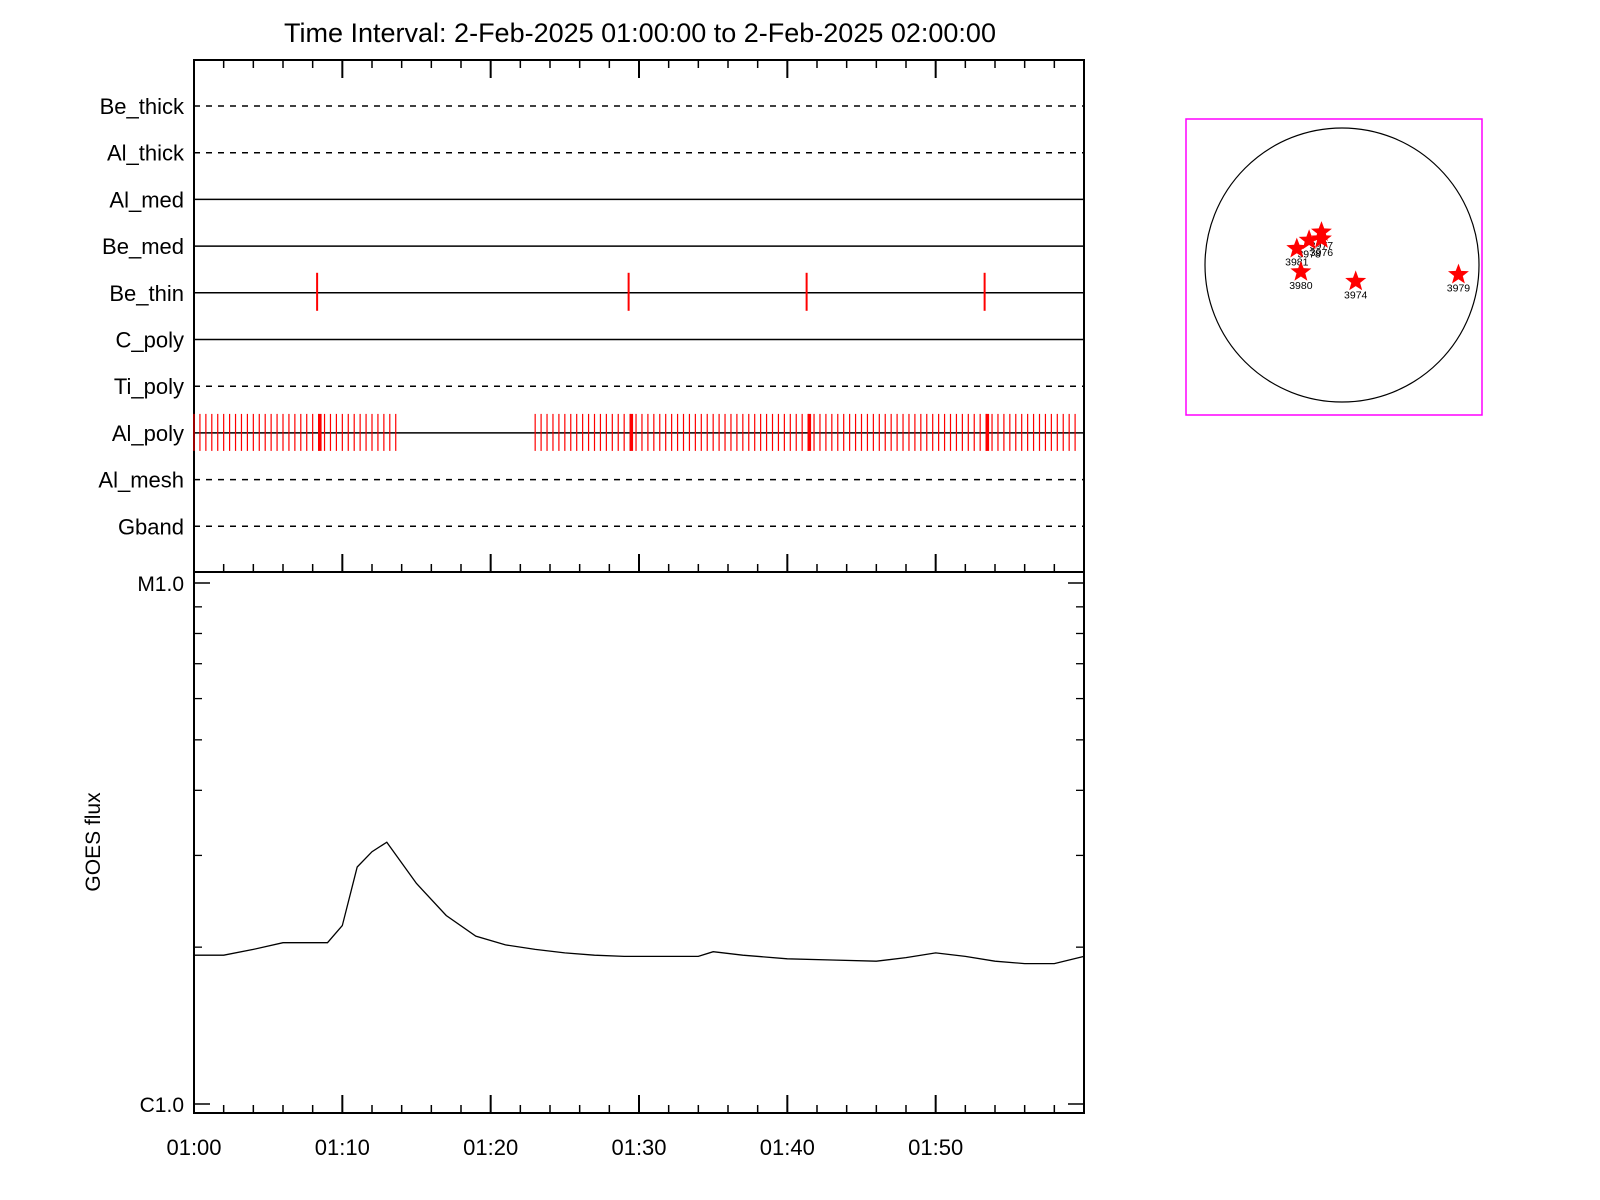  What do you see at coordinates (148, 433) in the screenshot?
I see `filter-label: Al_poly` at bounding box center [148, 433].